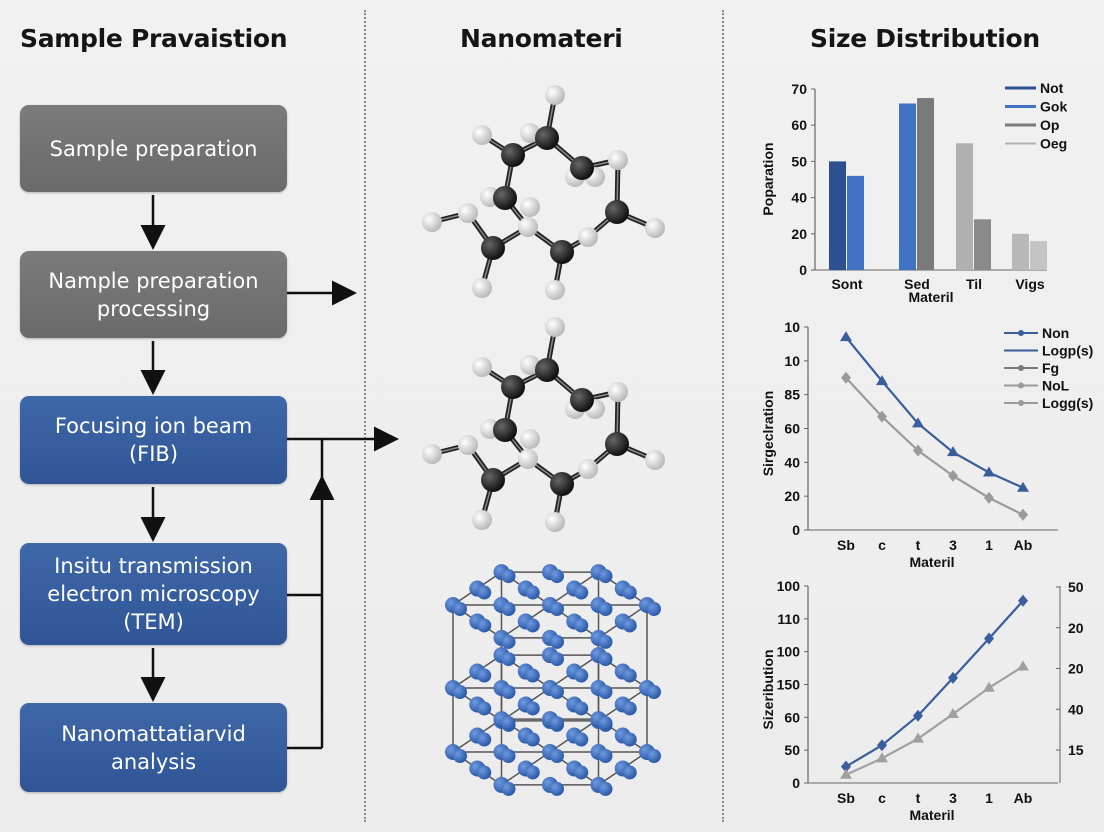  What do you see at coordinates (1021, 385) in the screenshot?
I see `legend-marker` at bounding box center [1021, 385].